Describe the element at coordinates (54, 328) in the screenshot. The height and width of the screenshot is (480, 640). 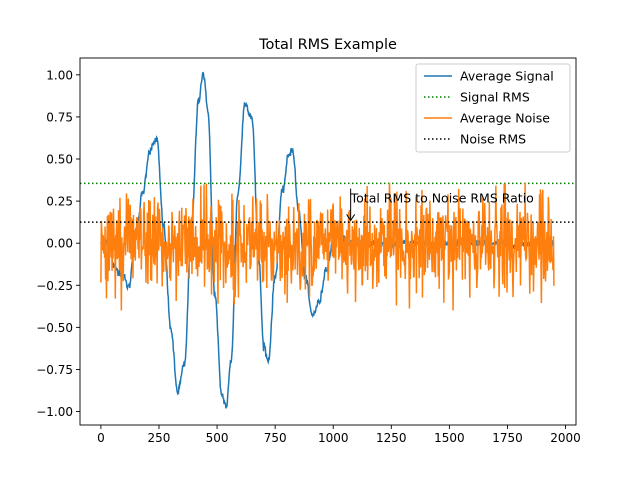
I see `y-tick-label: −0.50` at that location.